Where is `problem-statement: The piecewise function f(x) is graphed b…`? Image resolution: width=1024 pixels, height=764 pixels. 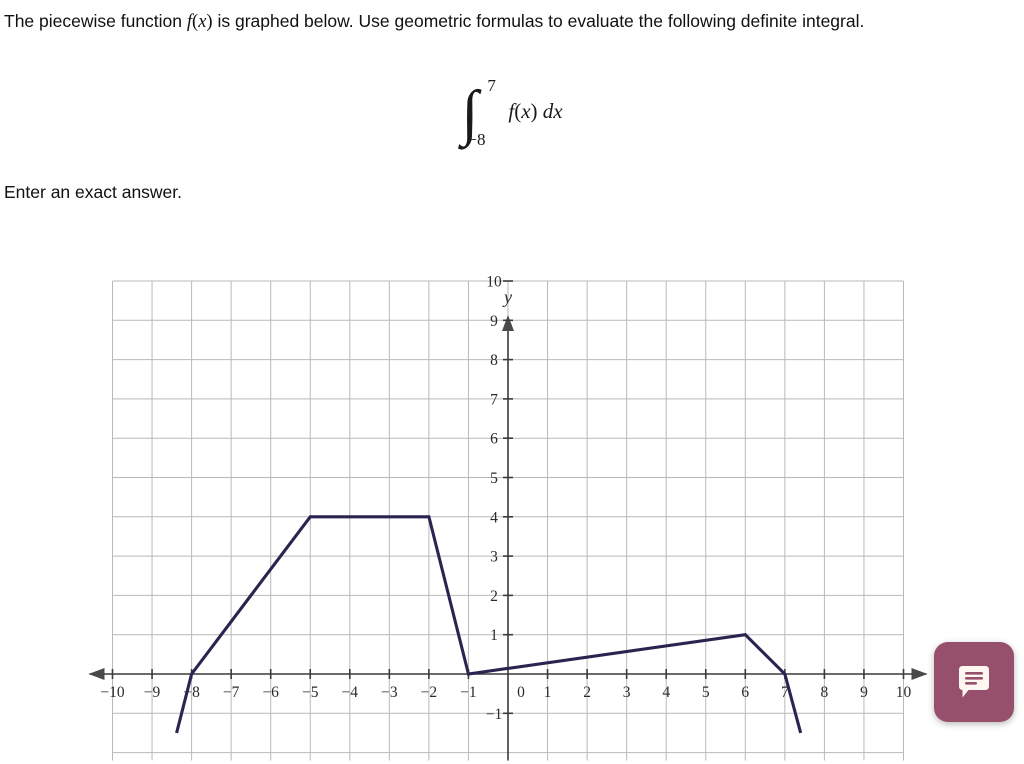
problem-statement: The piecewise function f(x) is graphed b… is located at coordinates (511, 21).